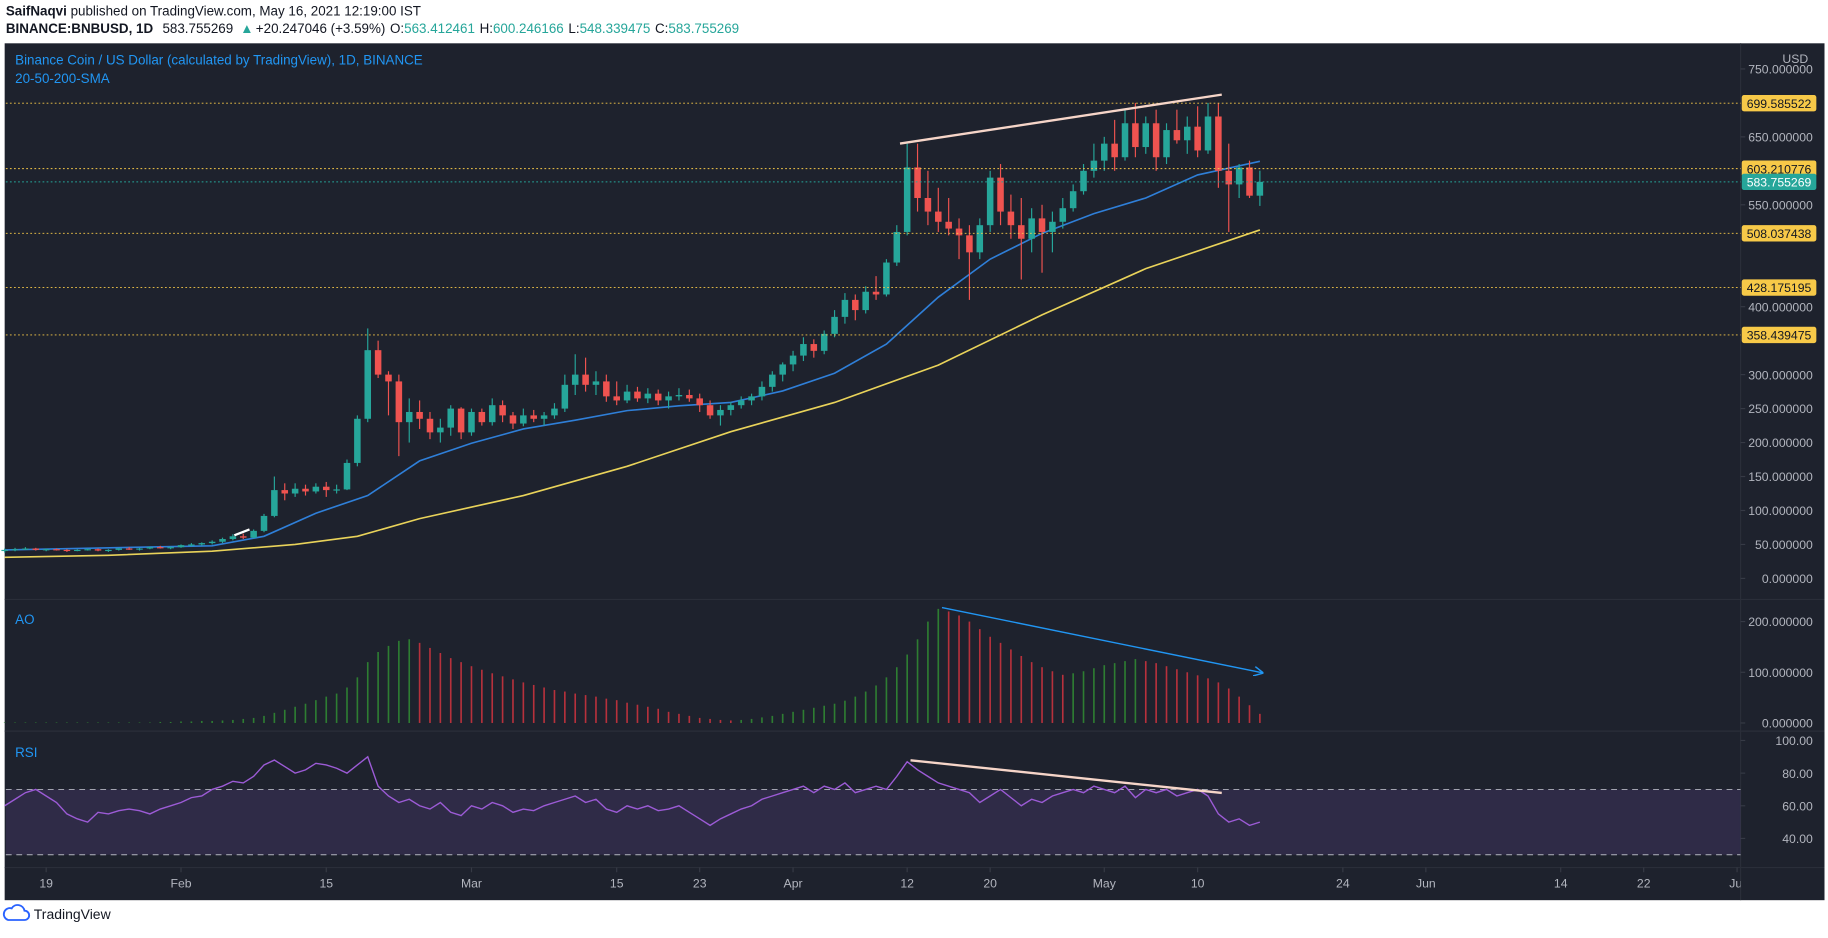  I want to click on last-price-label: 583.755269, so click(1779, 183).